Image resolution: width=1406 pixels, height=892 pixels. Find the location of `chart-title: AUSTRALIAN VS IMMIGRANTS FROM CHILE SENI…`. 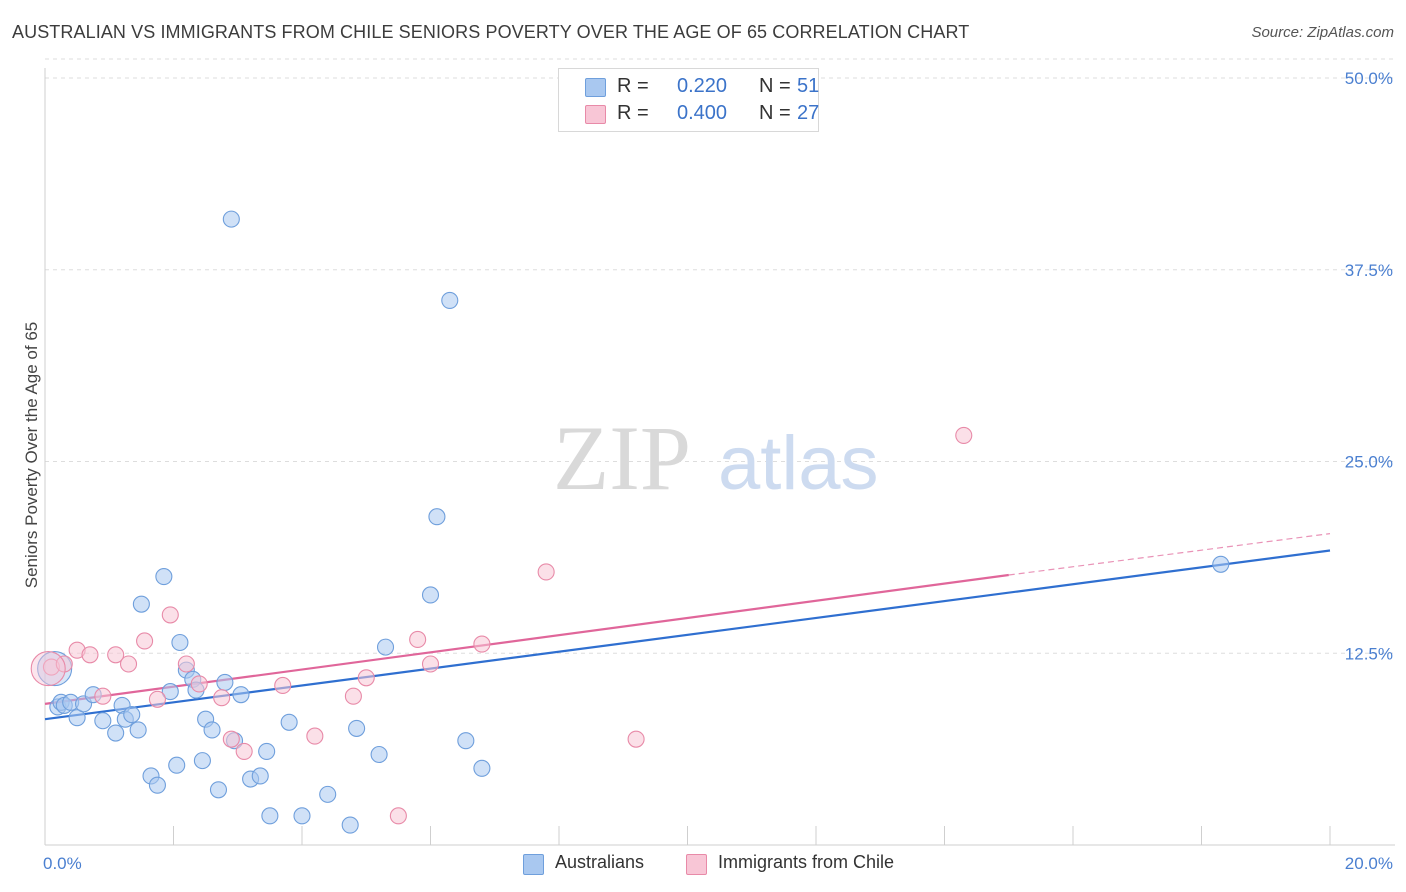

chart-title: AUSTRALIAN VS IMMIGRANTS FROM CHILE SENI… is located at coordinates (491, 32).